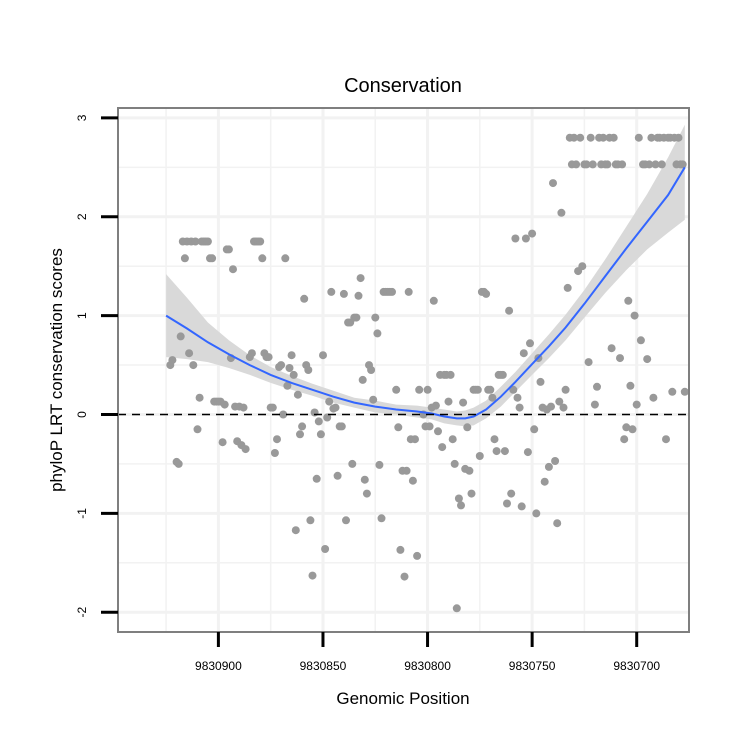 Image resolution: width=750 pixels, height=750 pixels. I want to click on y-tick-label: 0, so click(82, 414).